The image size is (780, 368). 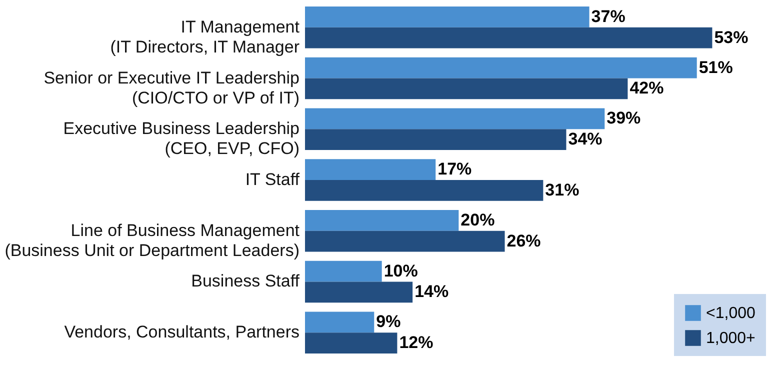 What do you see at coordinates (416, 342) in the screenshot?
I see `data-label: 12%` at bounding box center [416, 342].